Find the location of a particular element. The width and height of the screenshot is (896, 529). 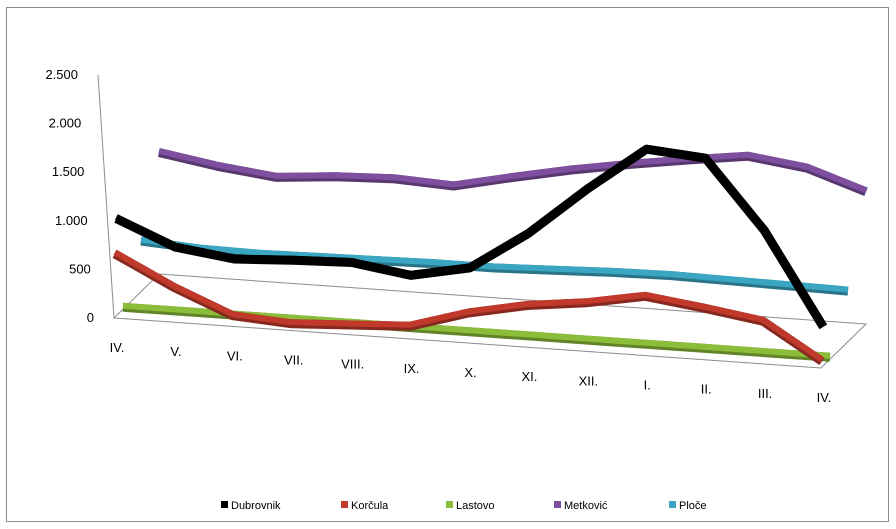

legend-label: Korčula is located at coordinates (370, 506).